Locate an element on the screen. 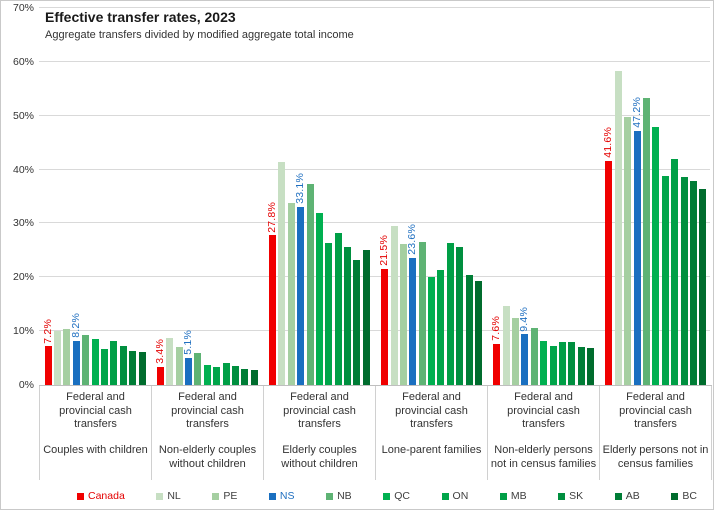 This screenshot has width=714, height=510. category-level2-label: Non-elderly couples without children is located at coordinates (207, 457).